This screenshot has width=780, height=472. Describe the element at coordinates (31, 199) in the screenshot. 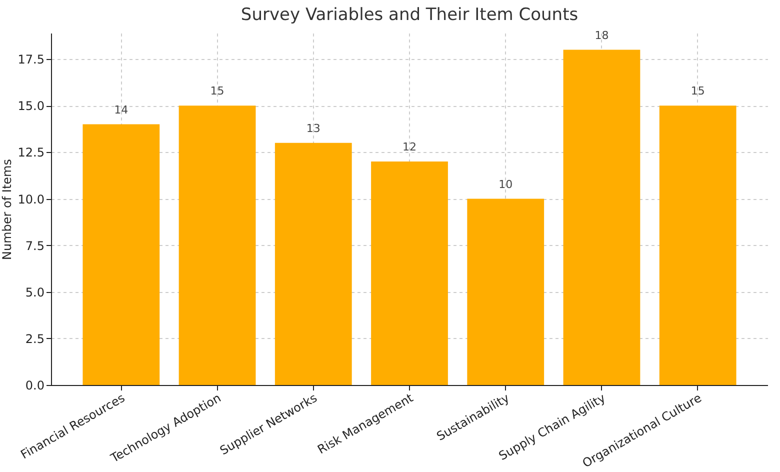

I see `y-tick-label: 10.0` at that location.